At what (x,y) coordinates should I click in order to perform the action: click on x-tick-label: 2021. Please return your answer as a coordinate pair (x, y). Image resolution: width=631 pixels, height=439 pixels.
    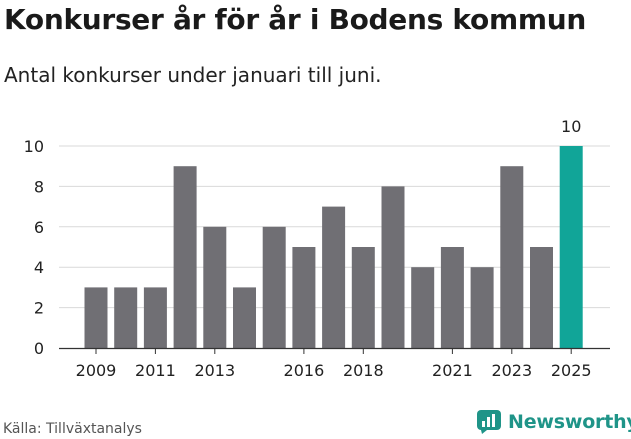
    Looking at the image, I should click on (452, 370).